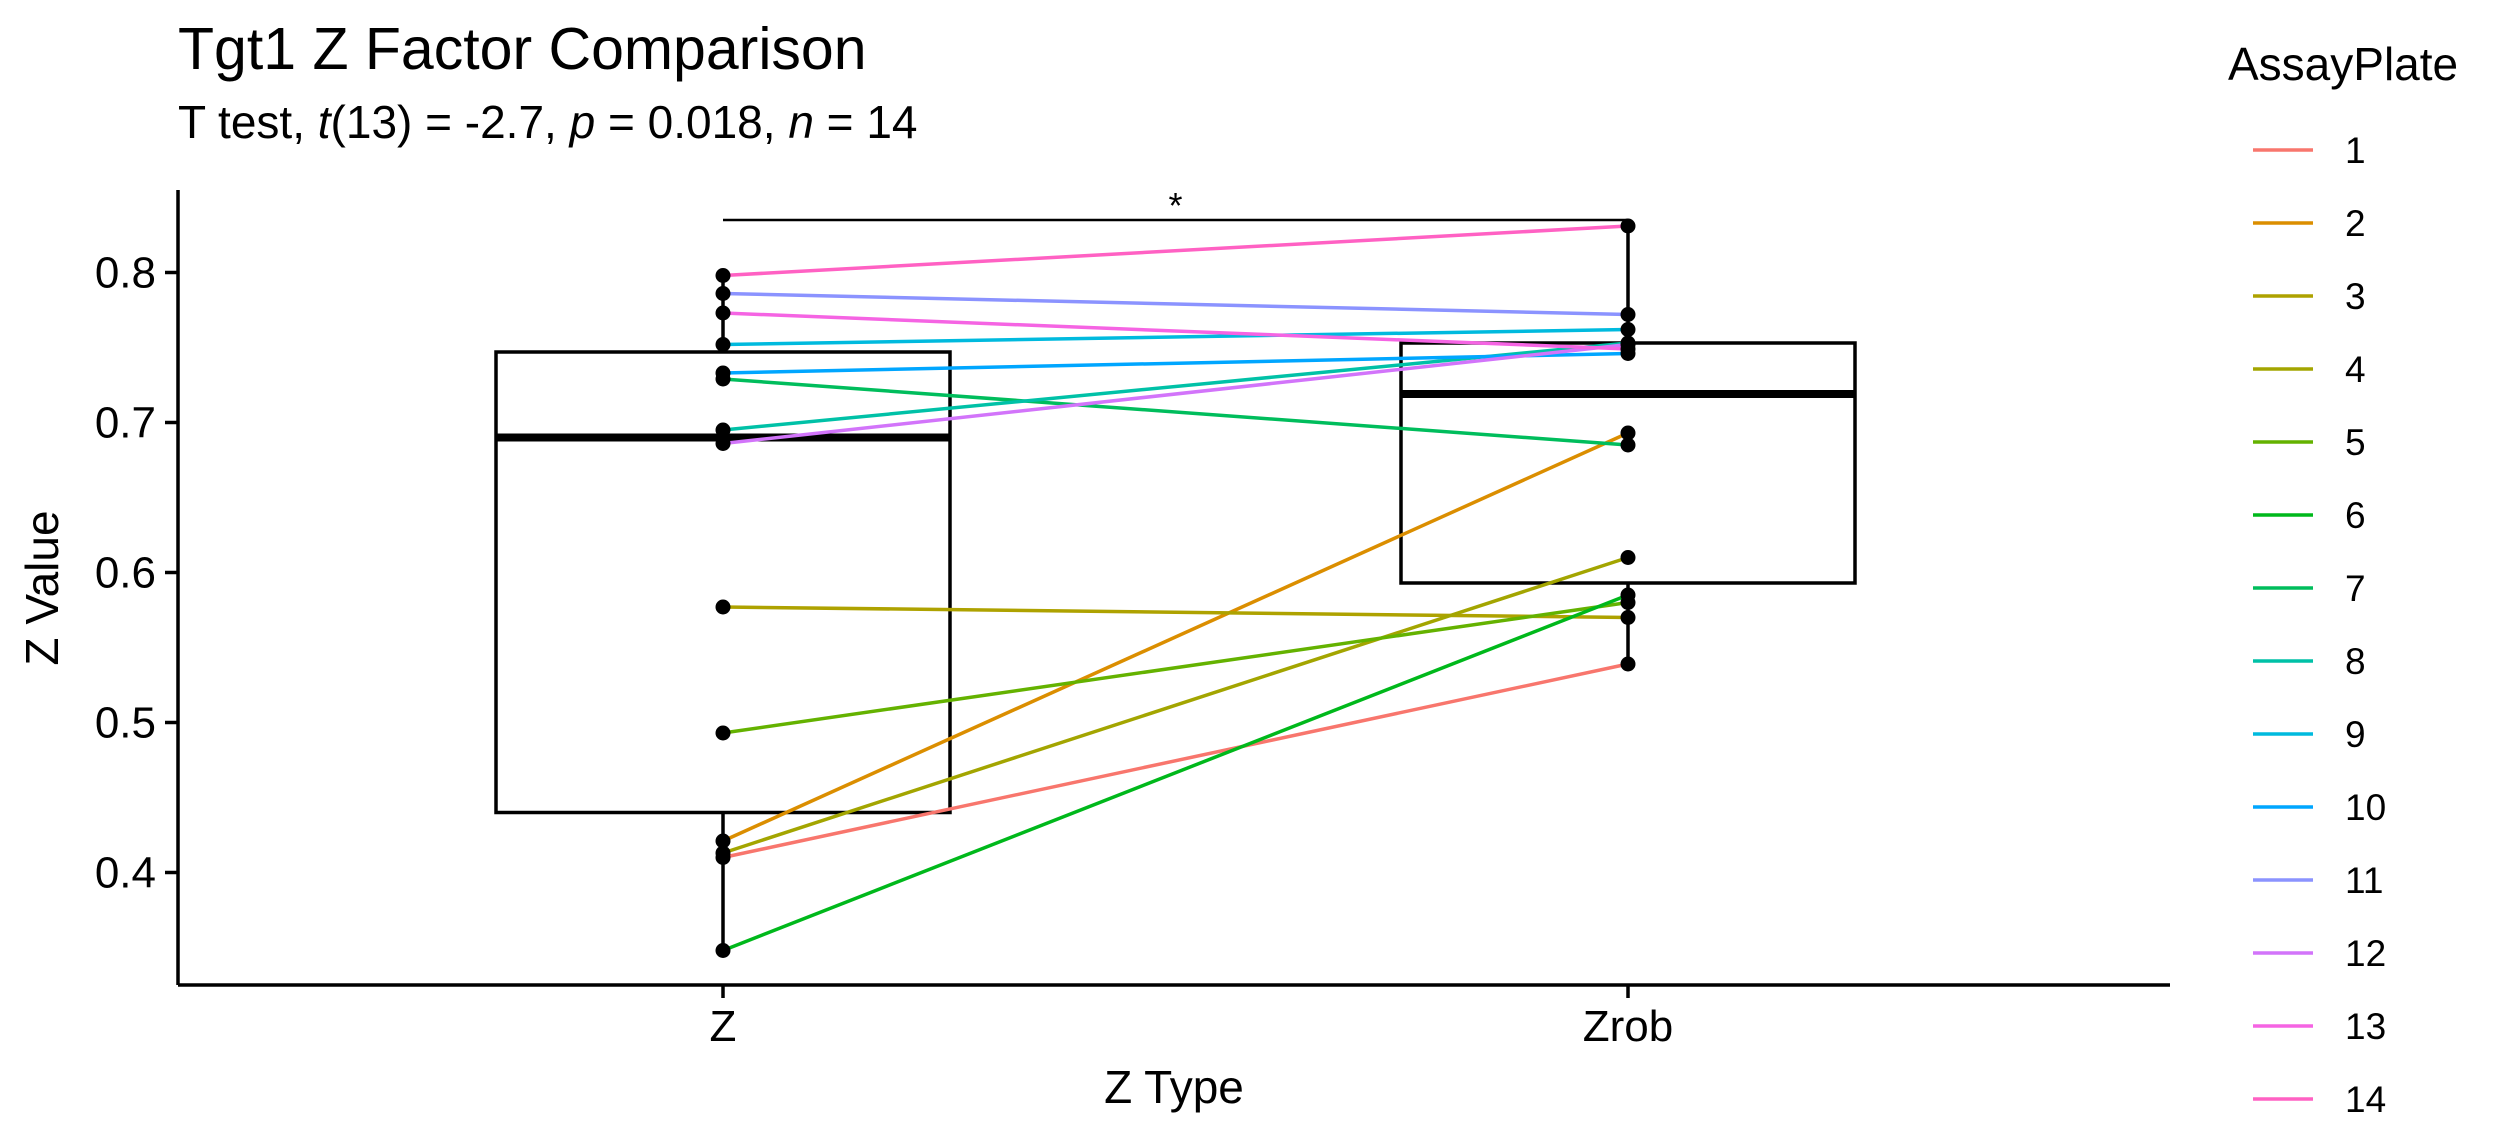 The height and width of the screenshot is (1124, 2512). I want to click on x-tick-label: Z, so click(723, 1026).